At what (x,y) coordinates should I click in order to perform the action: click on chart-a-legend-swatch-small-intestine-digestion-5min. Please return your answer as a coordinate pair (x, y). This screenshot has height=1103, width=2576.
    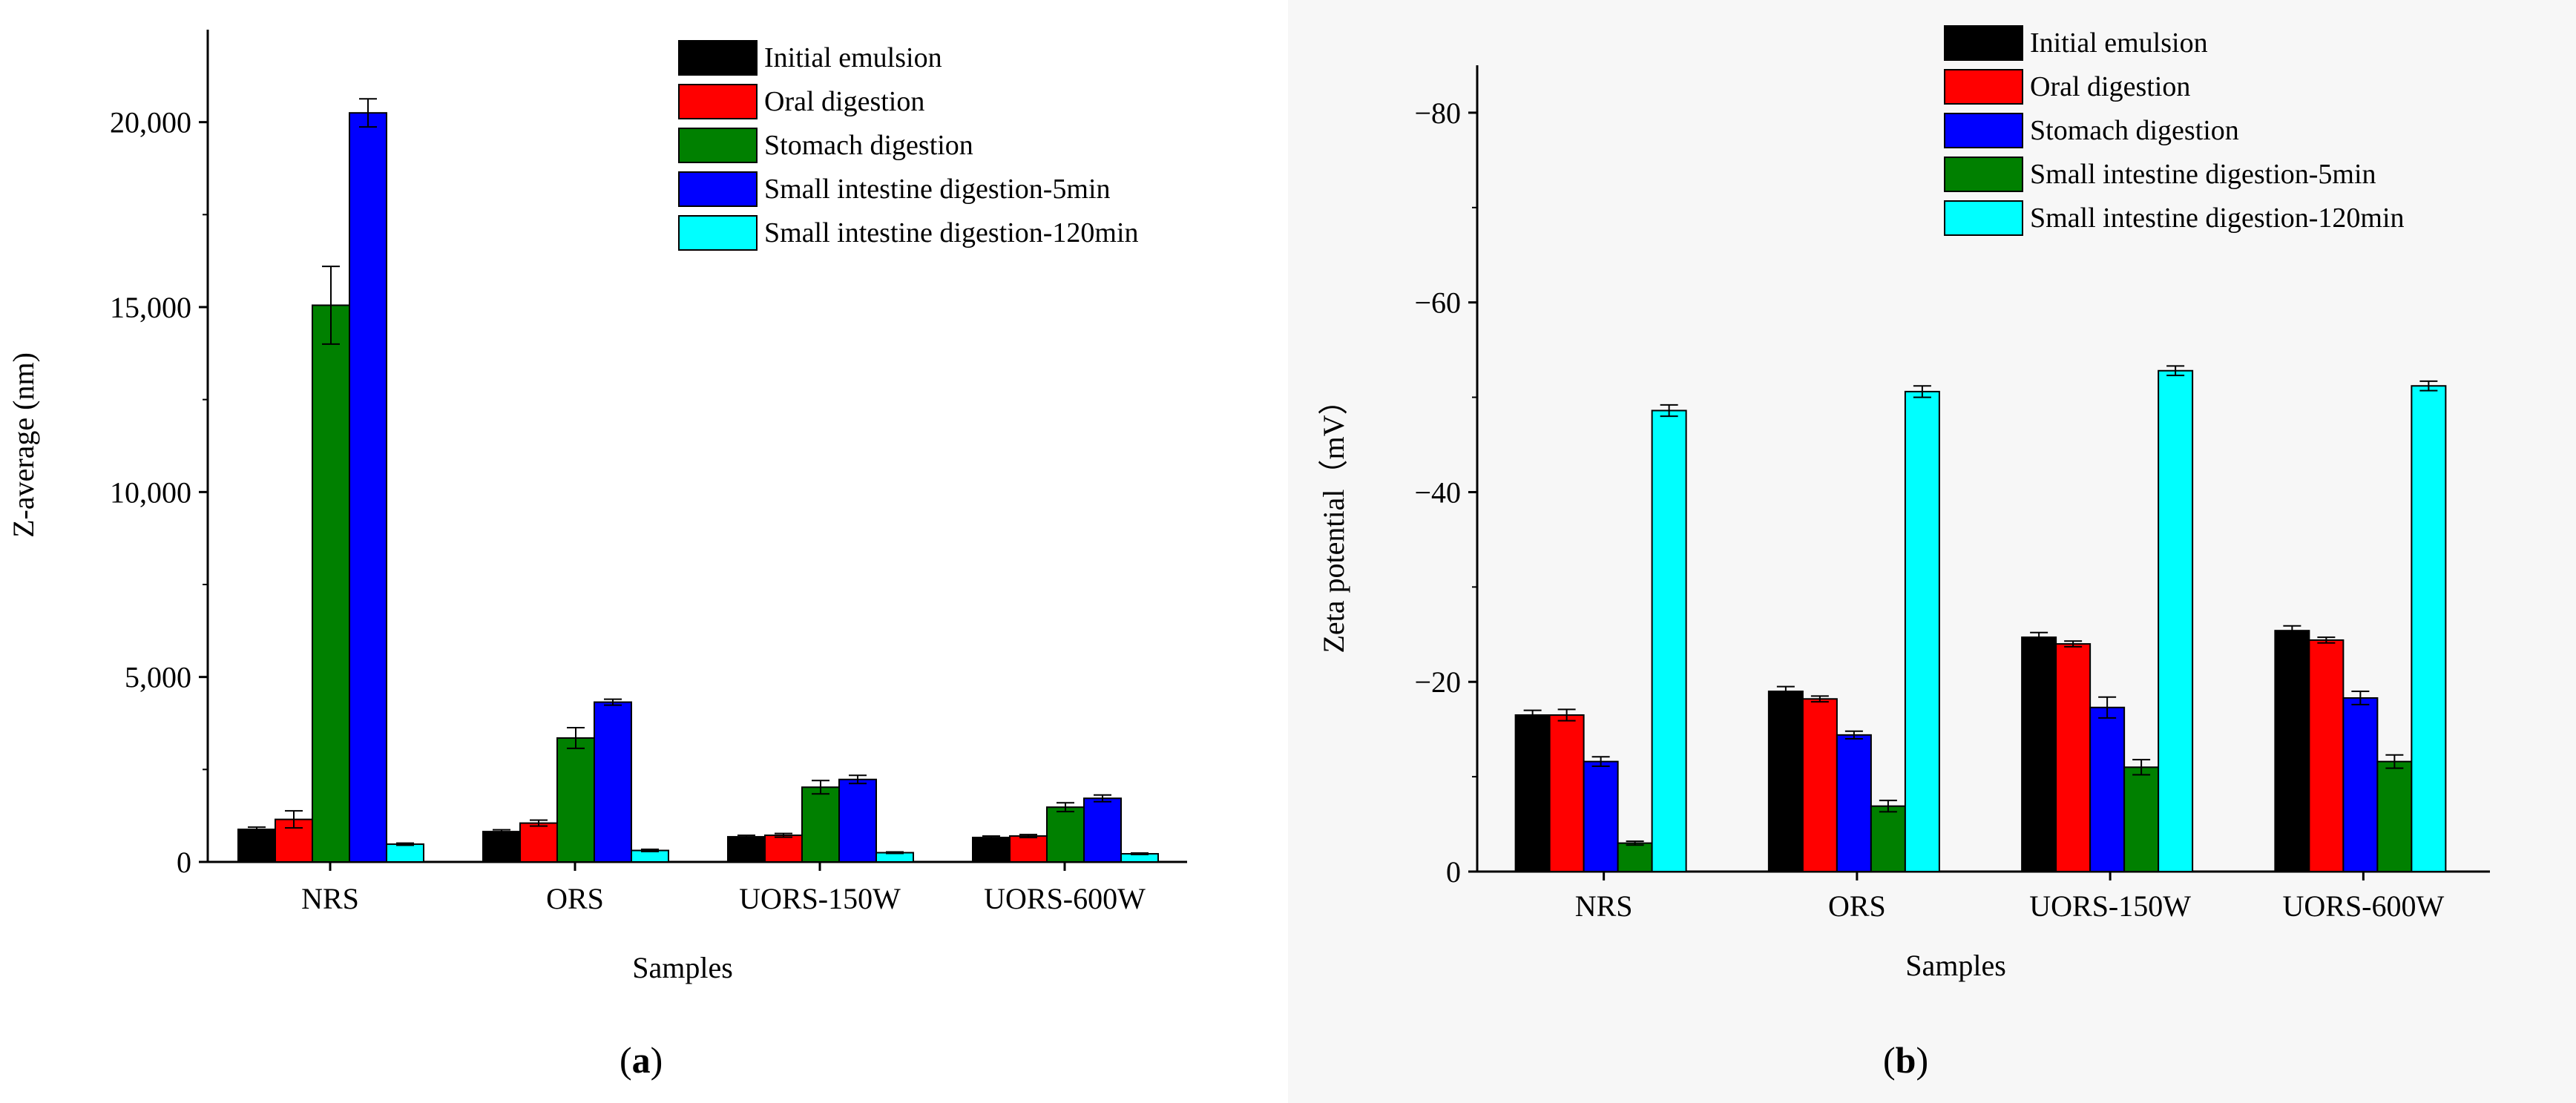
    Looking at the image, I should click on (718, 189).